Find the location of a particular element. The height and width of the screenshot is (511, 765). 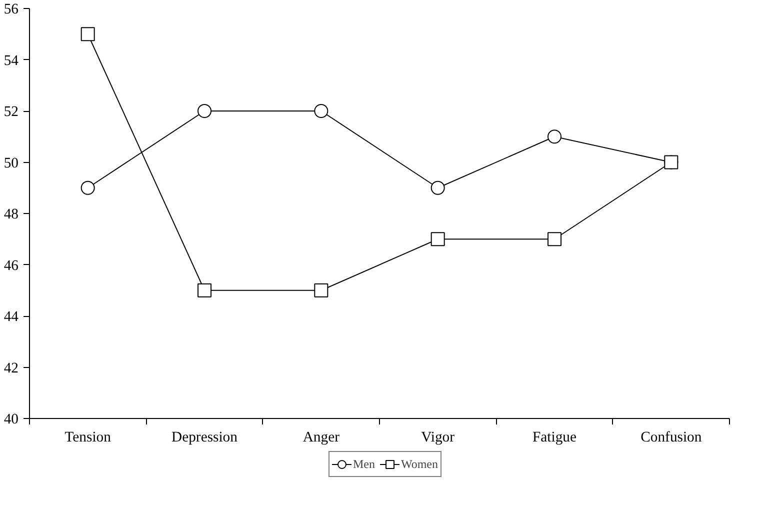

y-tick-label: 48 is located at coordinates (11, 214).